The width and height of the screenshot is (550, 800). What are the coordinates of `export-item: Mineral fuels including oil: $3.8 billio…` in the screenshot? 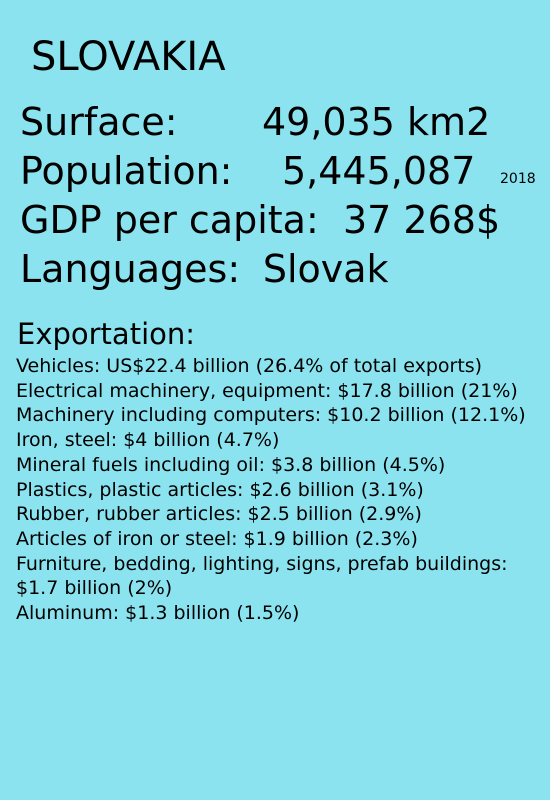 It's located at (231, 464).